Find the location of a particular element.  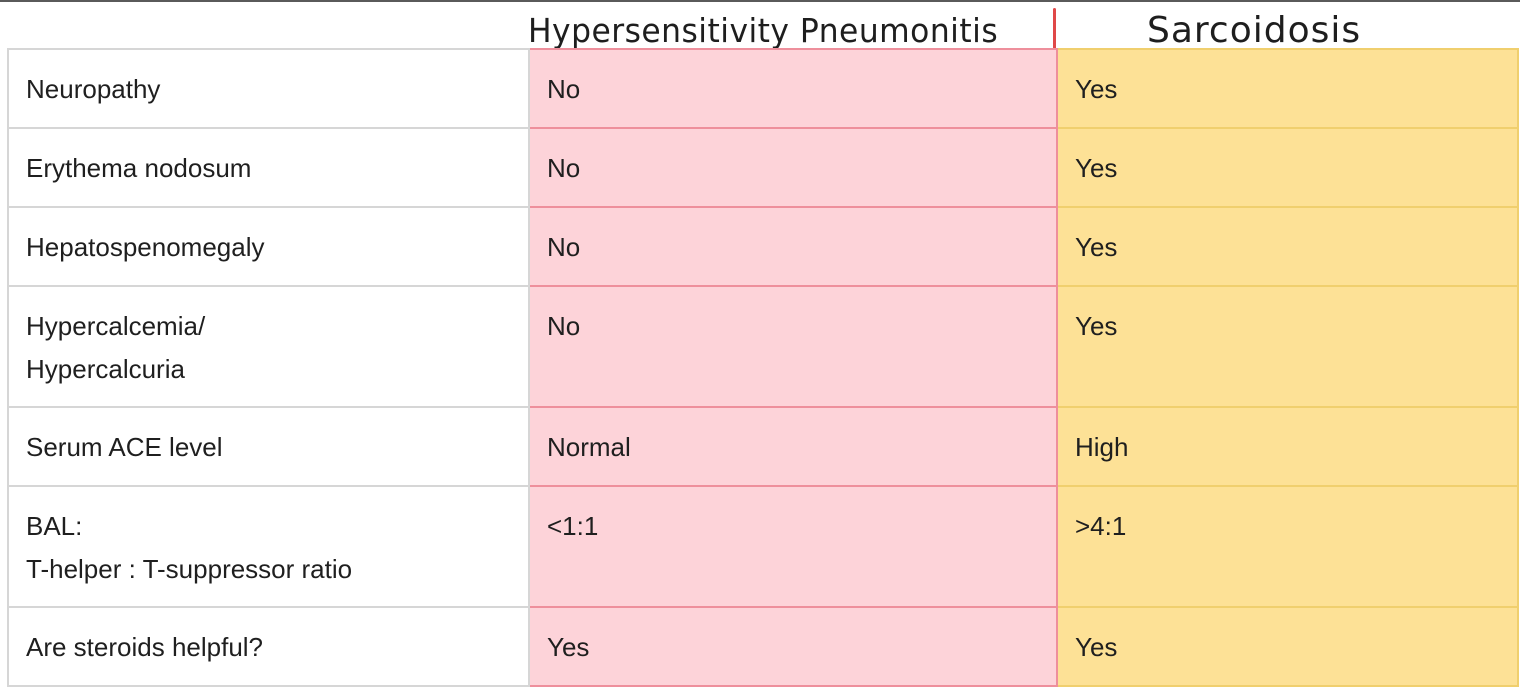

table-row: Neuropathy No Yes is located at coordinates (763, 88).